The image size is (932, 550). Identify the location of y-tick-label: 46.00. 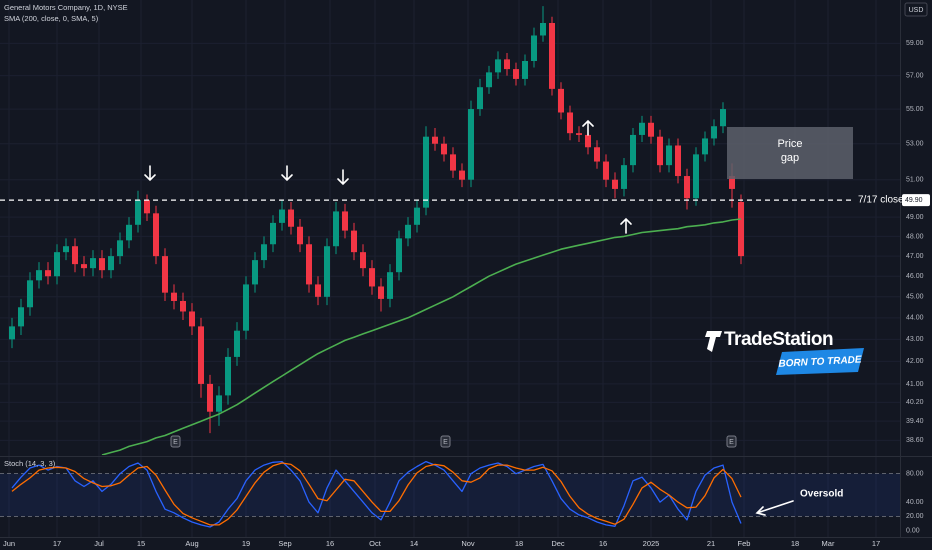
(915, 276).